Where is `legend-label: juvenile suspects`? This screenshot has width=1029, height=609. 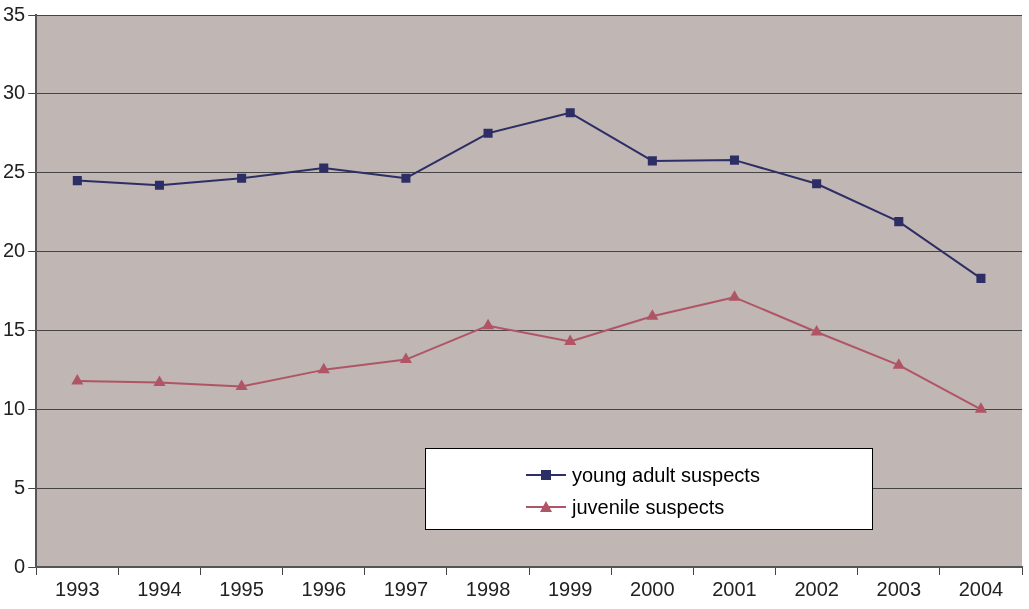
legend-label: juvenile suspects is located at coordinates (648, 507).